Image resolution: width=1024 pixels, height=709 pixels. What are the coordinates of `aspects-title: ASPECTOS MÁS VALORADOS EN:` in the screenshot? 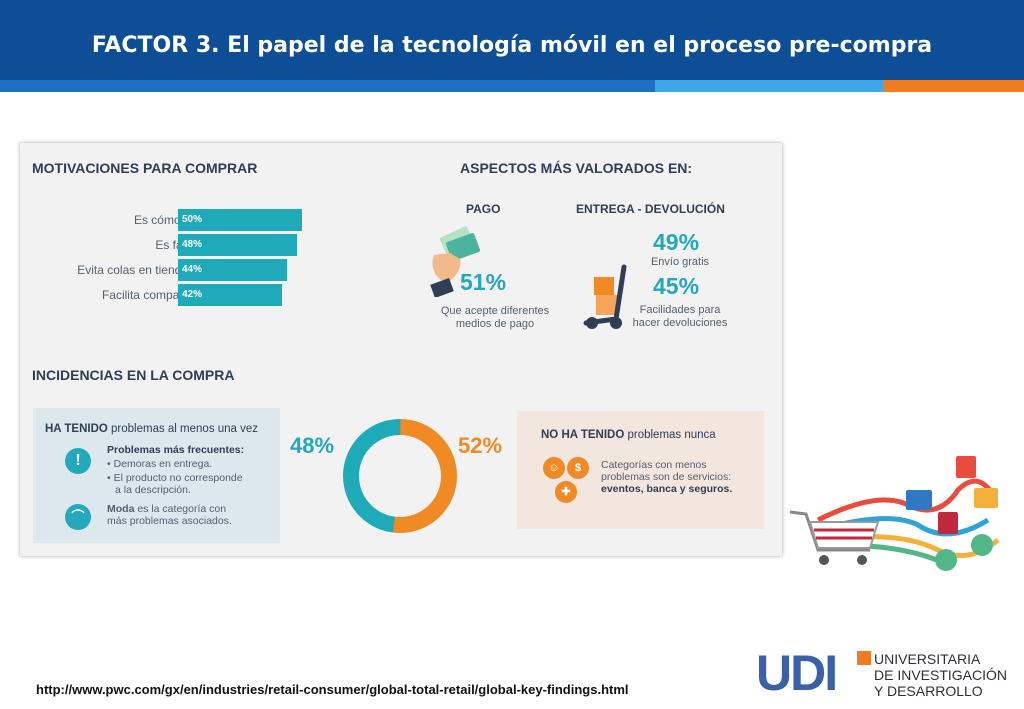 It's located at (576, 168).